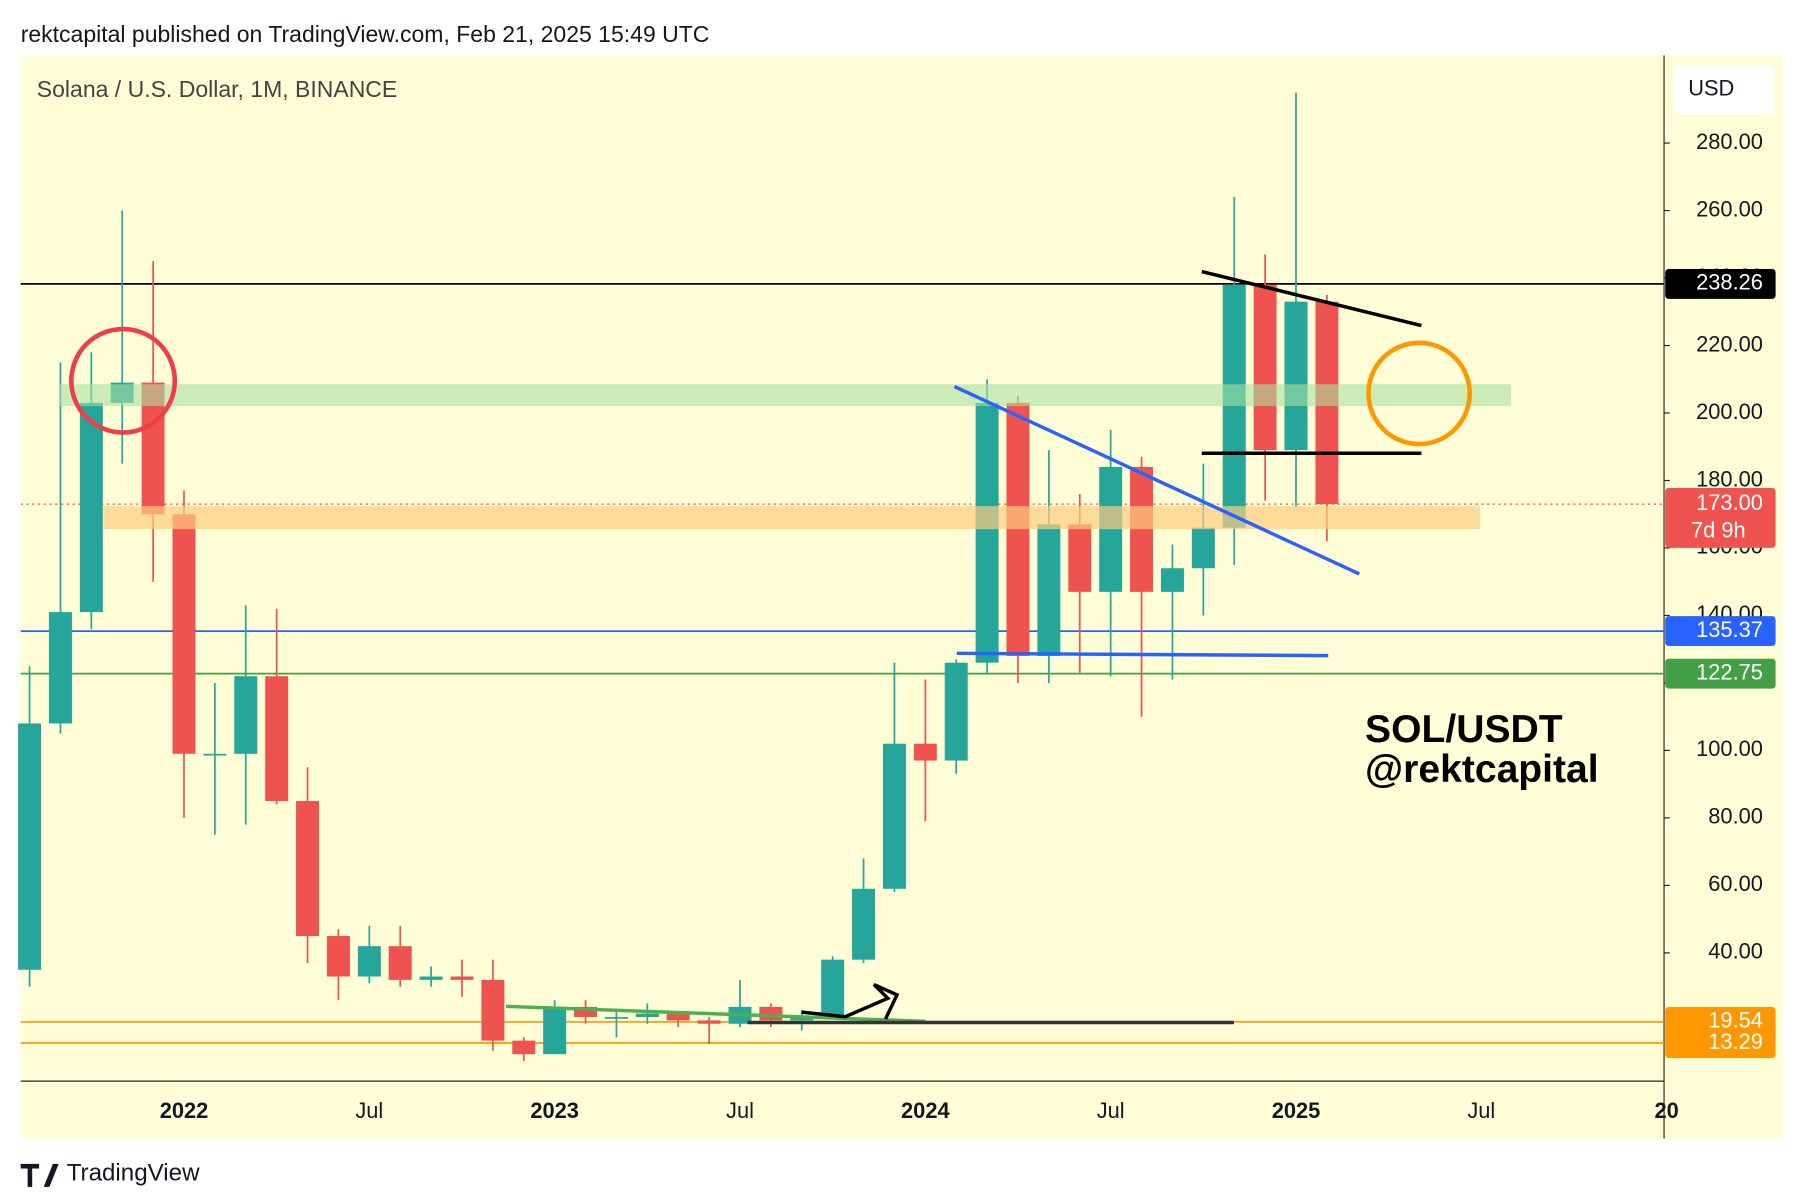 The image size is (1794, 1202). Describe the element at coordinates (1729, 629) in the screenshot. I see `level-label: 135.37` at that location.